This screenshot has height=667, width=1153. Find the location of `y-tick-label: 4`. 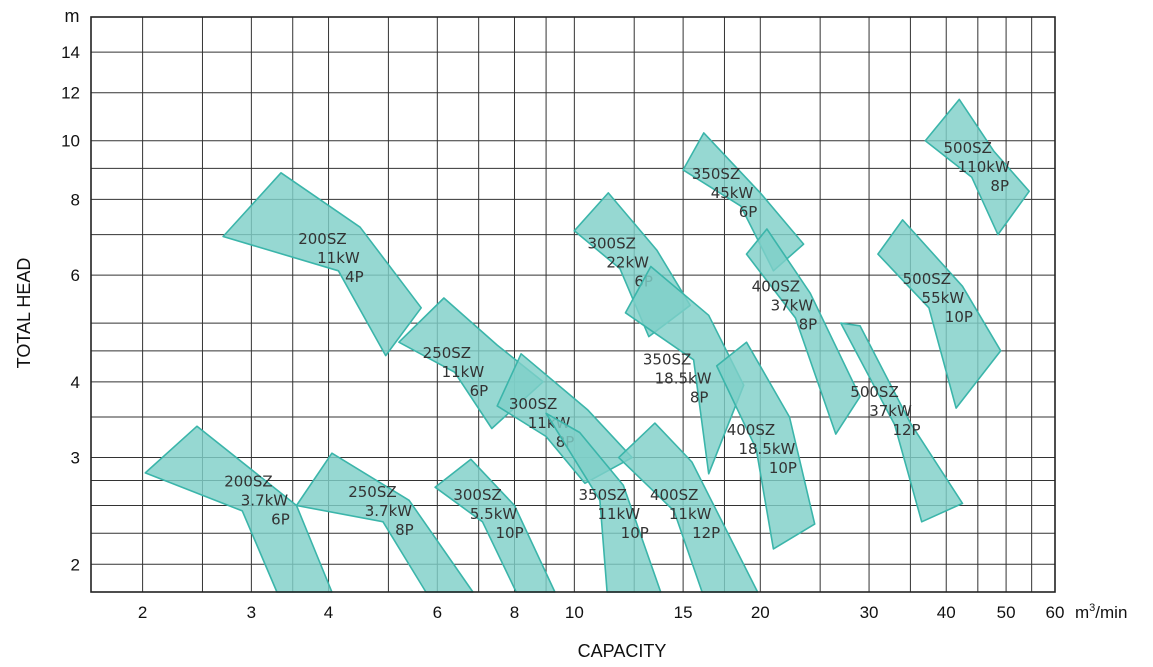

y-tick-label: 4 is located at coordinates (75, 382).